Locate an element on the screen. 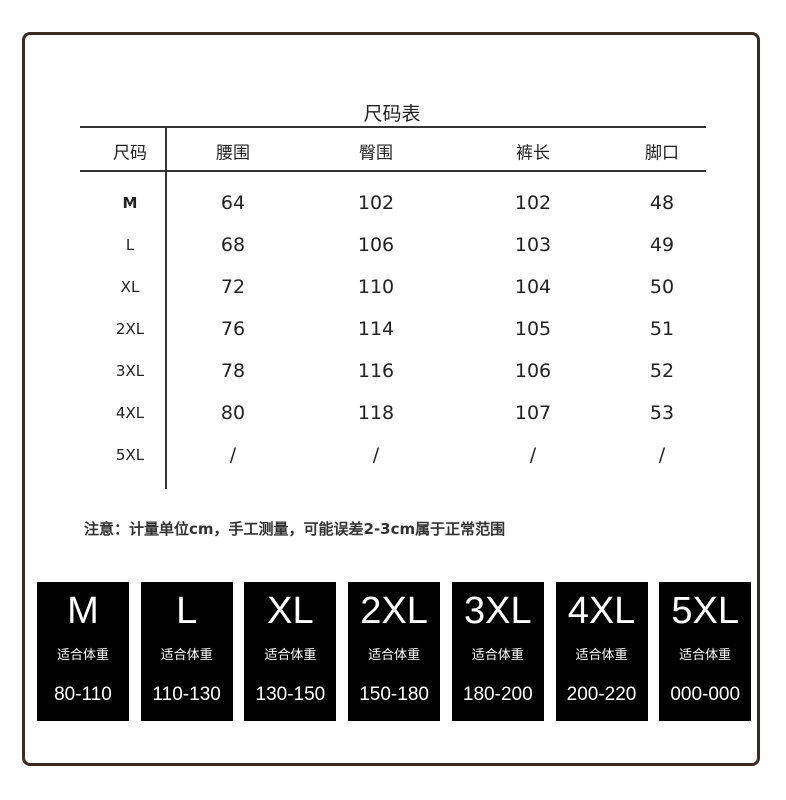 Image resolution: width=786 pixels, height=800 pixels. cell-waist: 78 is located at coordinates (233, 371).